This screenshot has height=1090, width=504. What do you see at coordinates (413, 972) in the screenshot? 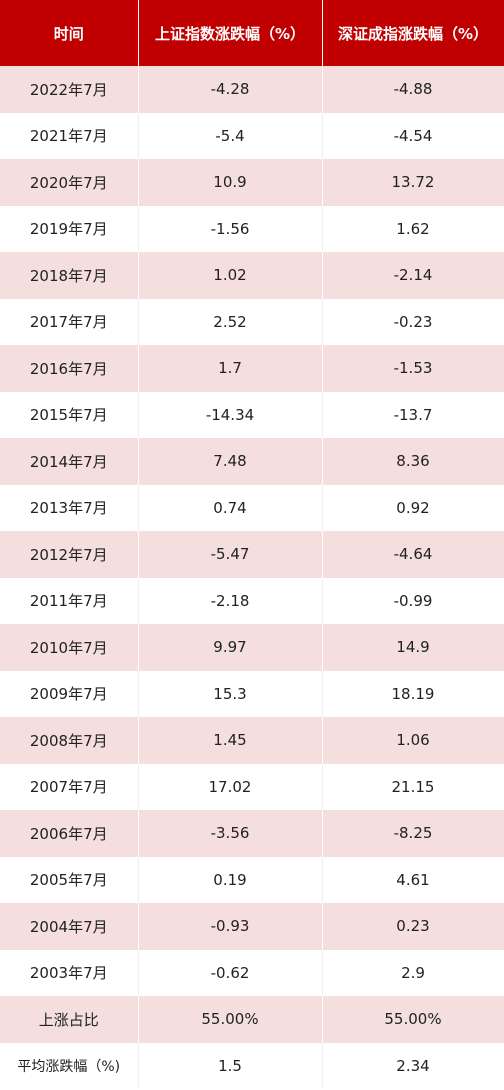
I see `cell-value: 2.9` at bounding box center [413, 972].